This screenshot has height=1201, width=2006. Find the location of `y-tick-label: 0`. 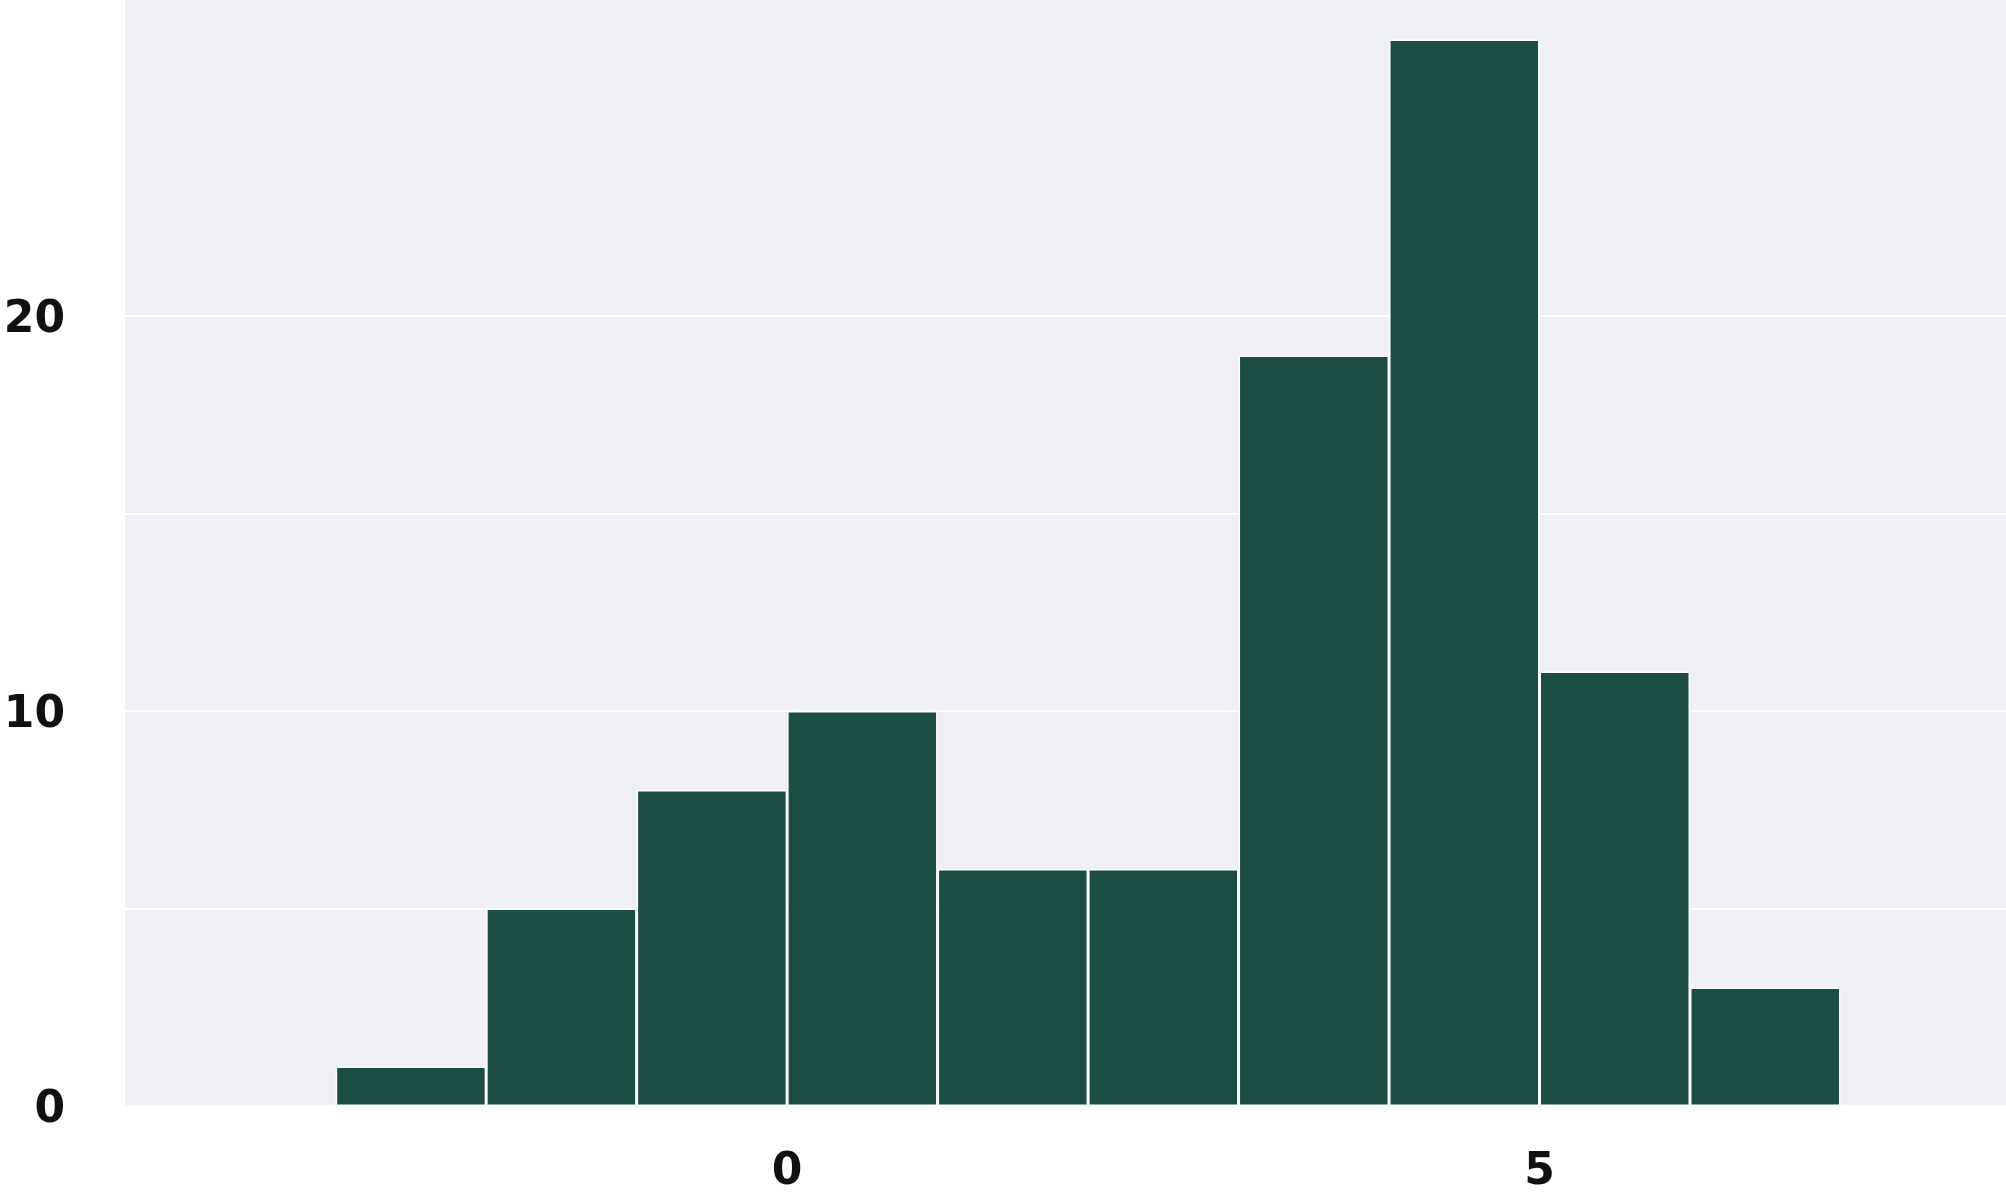

y-tick-label: 0 is located at coordinates (49, 1106).